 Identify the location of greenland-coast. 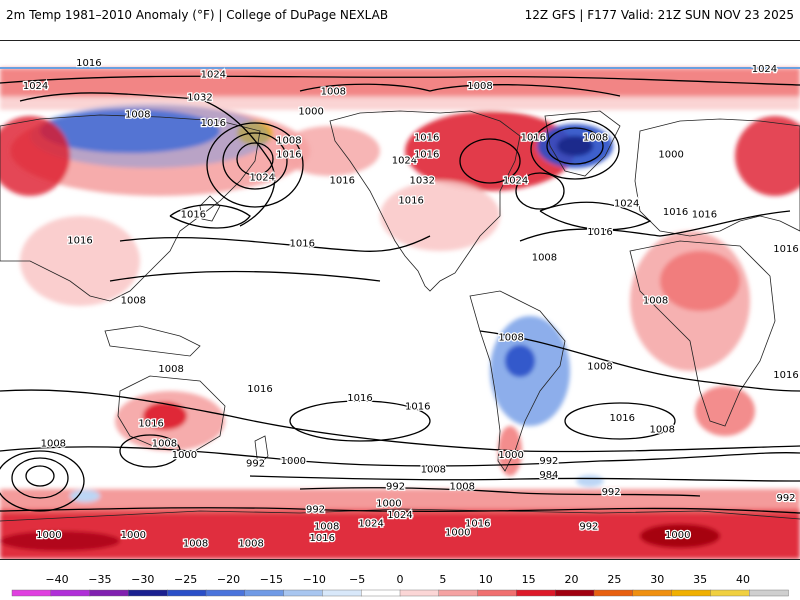
(582, 143).